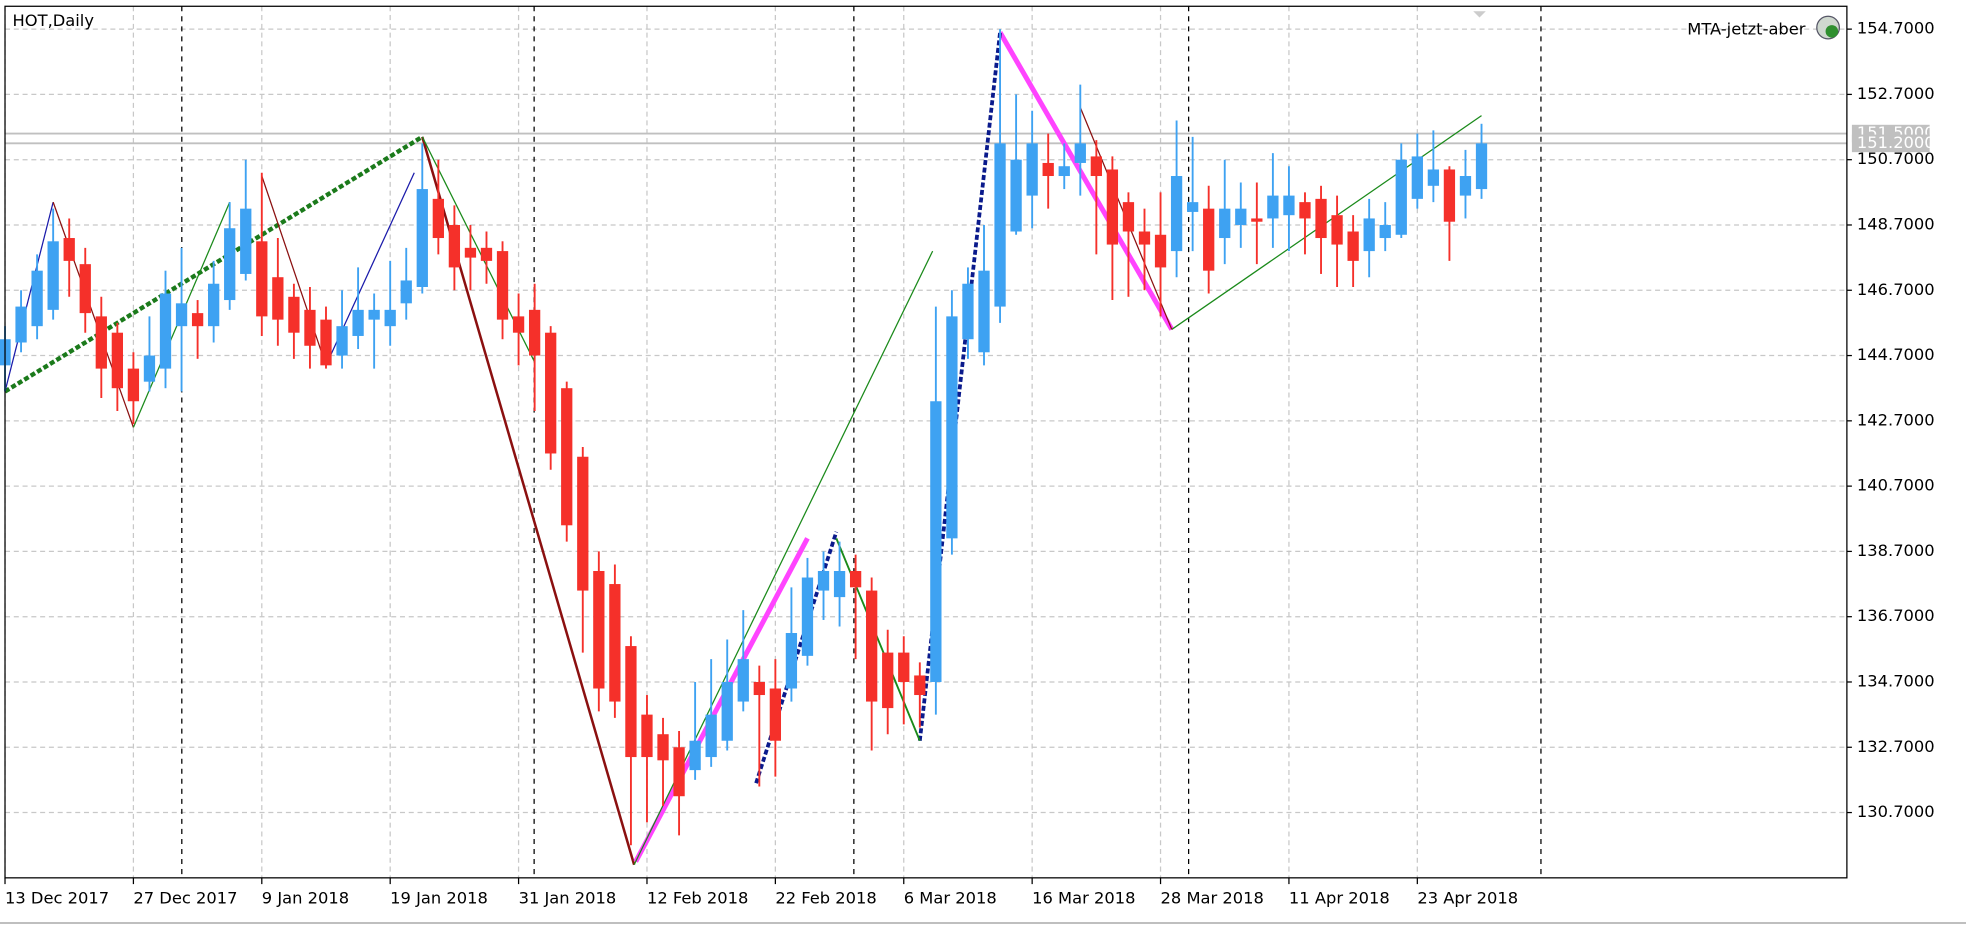 This screenshot has height=928, width=1966. I want to click on indicator-icon, so click(1656, 25).